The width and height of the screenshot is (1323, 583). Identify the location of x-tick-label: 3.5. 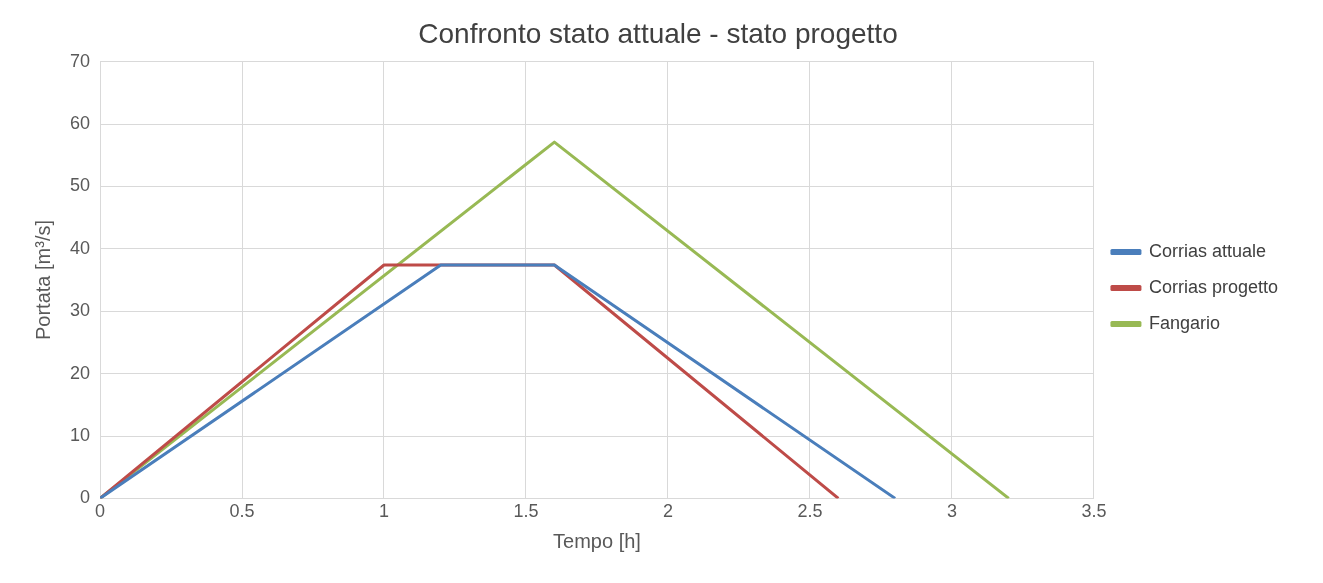
(1094, 511).